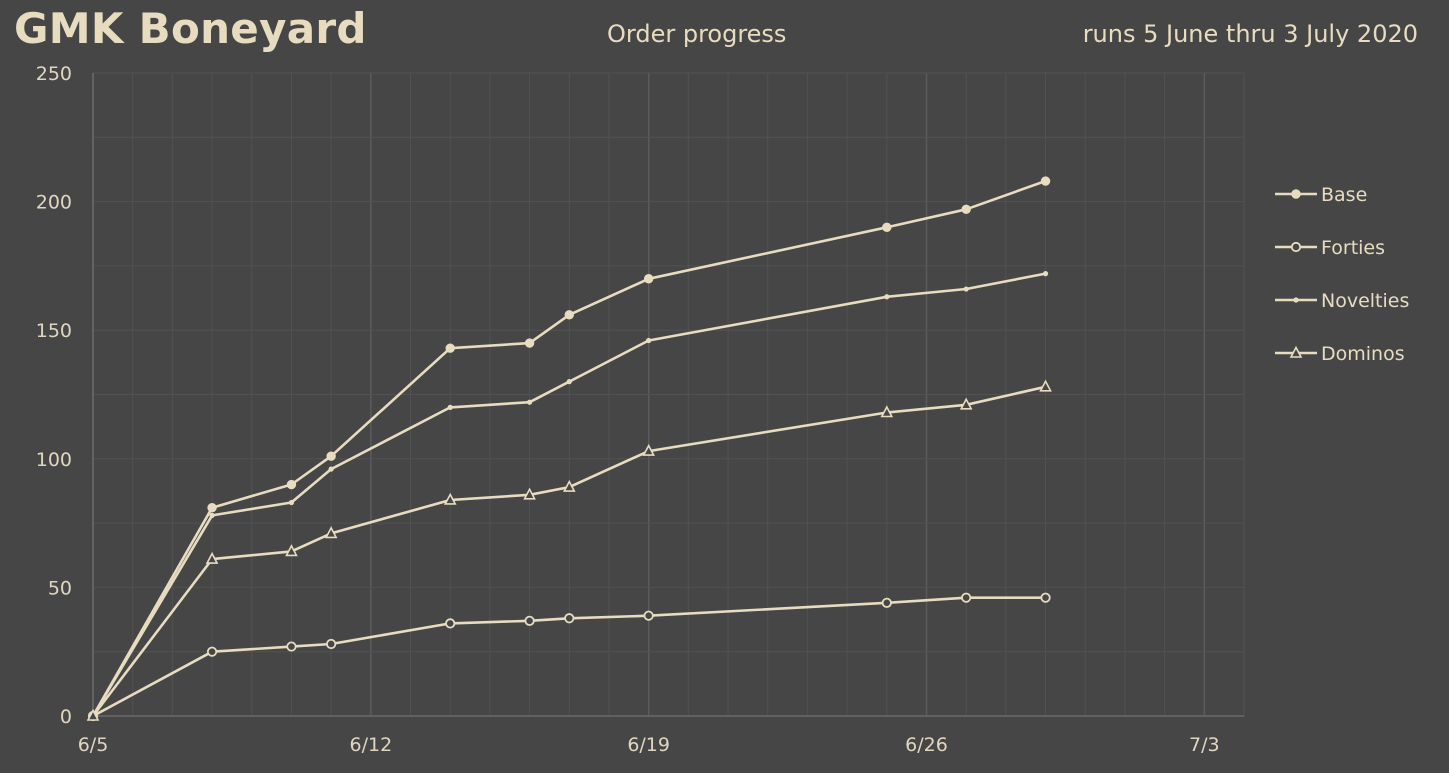 The image size is (1449, 773). I want to click on x-tick-label: 6/12, so click(370, 745).